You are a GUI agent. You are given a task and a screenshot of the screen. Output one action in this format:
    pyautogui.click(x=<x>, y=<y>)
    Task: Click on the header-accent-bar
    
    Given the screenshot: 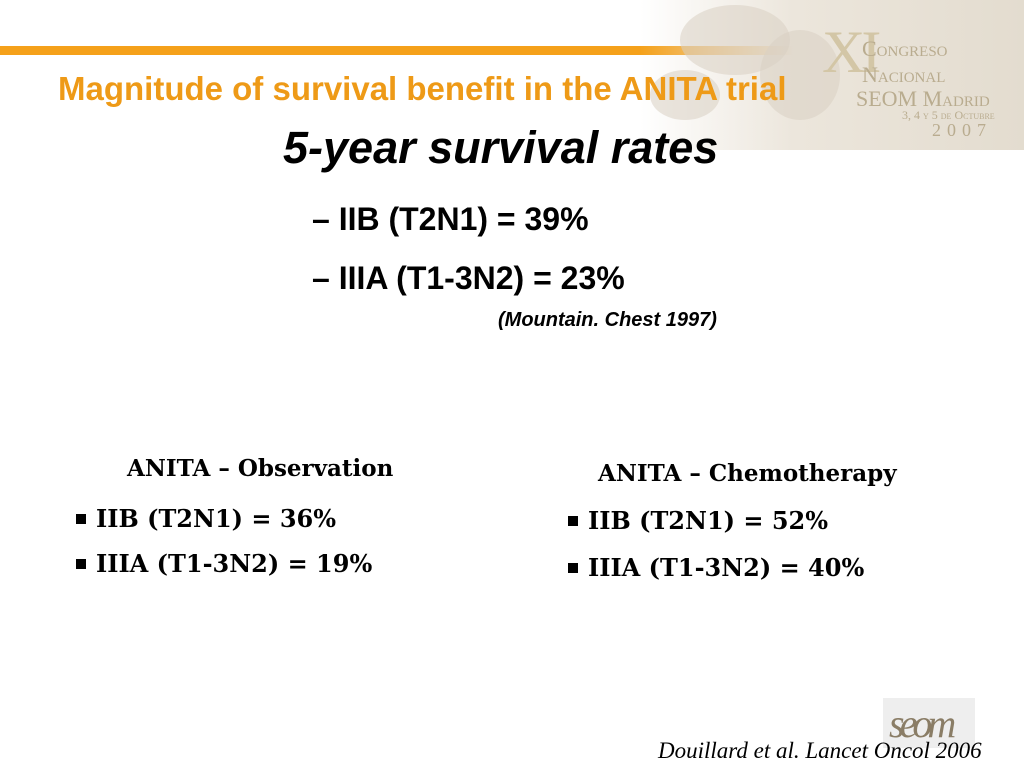 What is the action you would take?
    pyautogui.click(x=439, y=50)
    